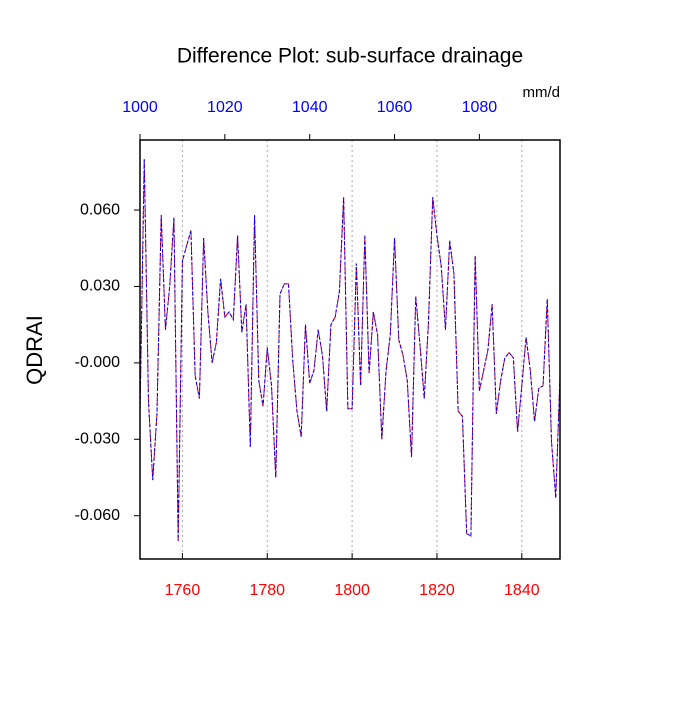 The width and height of the screenshot is (700, 705). I want to click on chart-title: Difference Plot: sub-surface drainage, so click(350, 56).